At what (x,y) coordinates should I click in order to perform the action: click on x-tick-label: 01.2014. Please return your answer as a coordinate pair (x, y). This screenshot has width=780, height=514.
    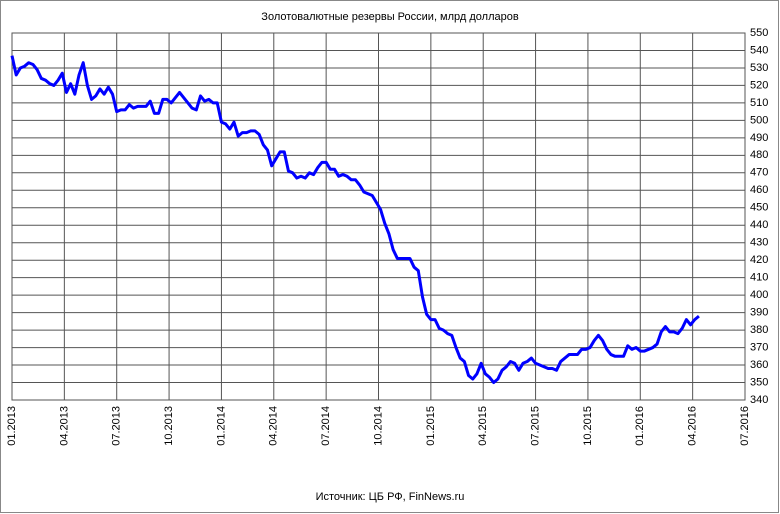
    Looking at the image, I should click on (221, 426).